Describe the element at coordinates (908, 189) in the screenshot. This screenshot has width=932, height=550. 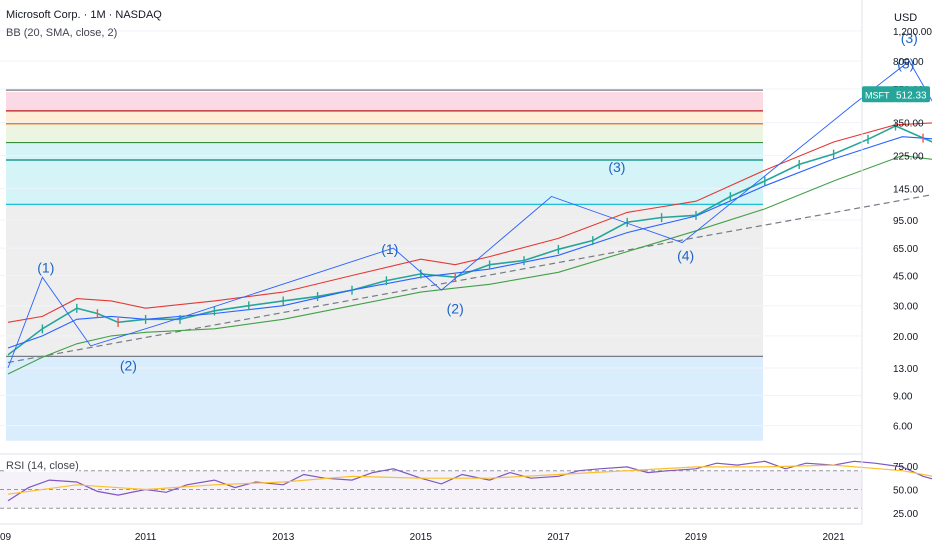
I see `price-tick-label: 145.00` at that location.